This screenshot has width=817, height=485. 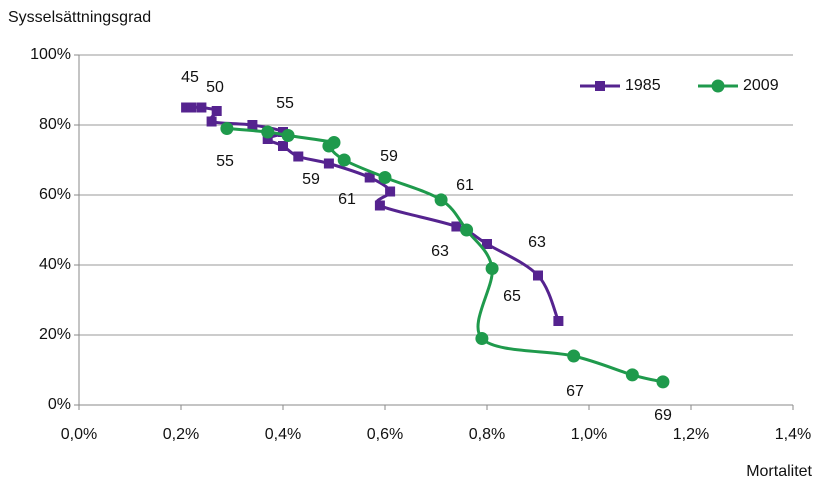 What do you see at coordinates (385, 434) in the screenshot?
I see `x-tick-label: 0,6%` at bounding box center [385, 434].